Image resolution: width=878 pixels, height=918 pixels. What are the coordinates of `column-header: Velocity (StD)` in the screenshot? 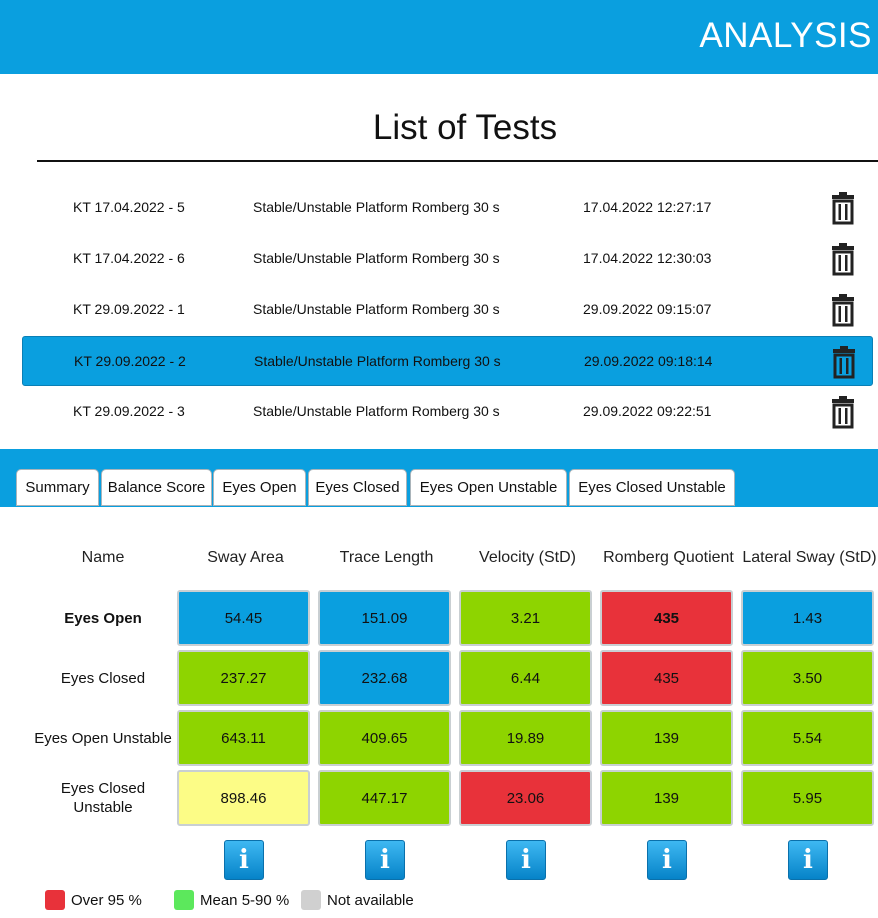 It's located at (527, 557).